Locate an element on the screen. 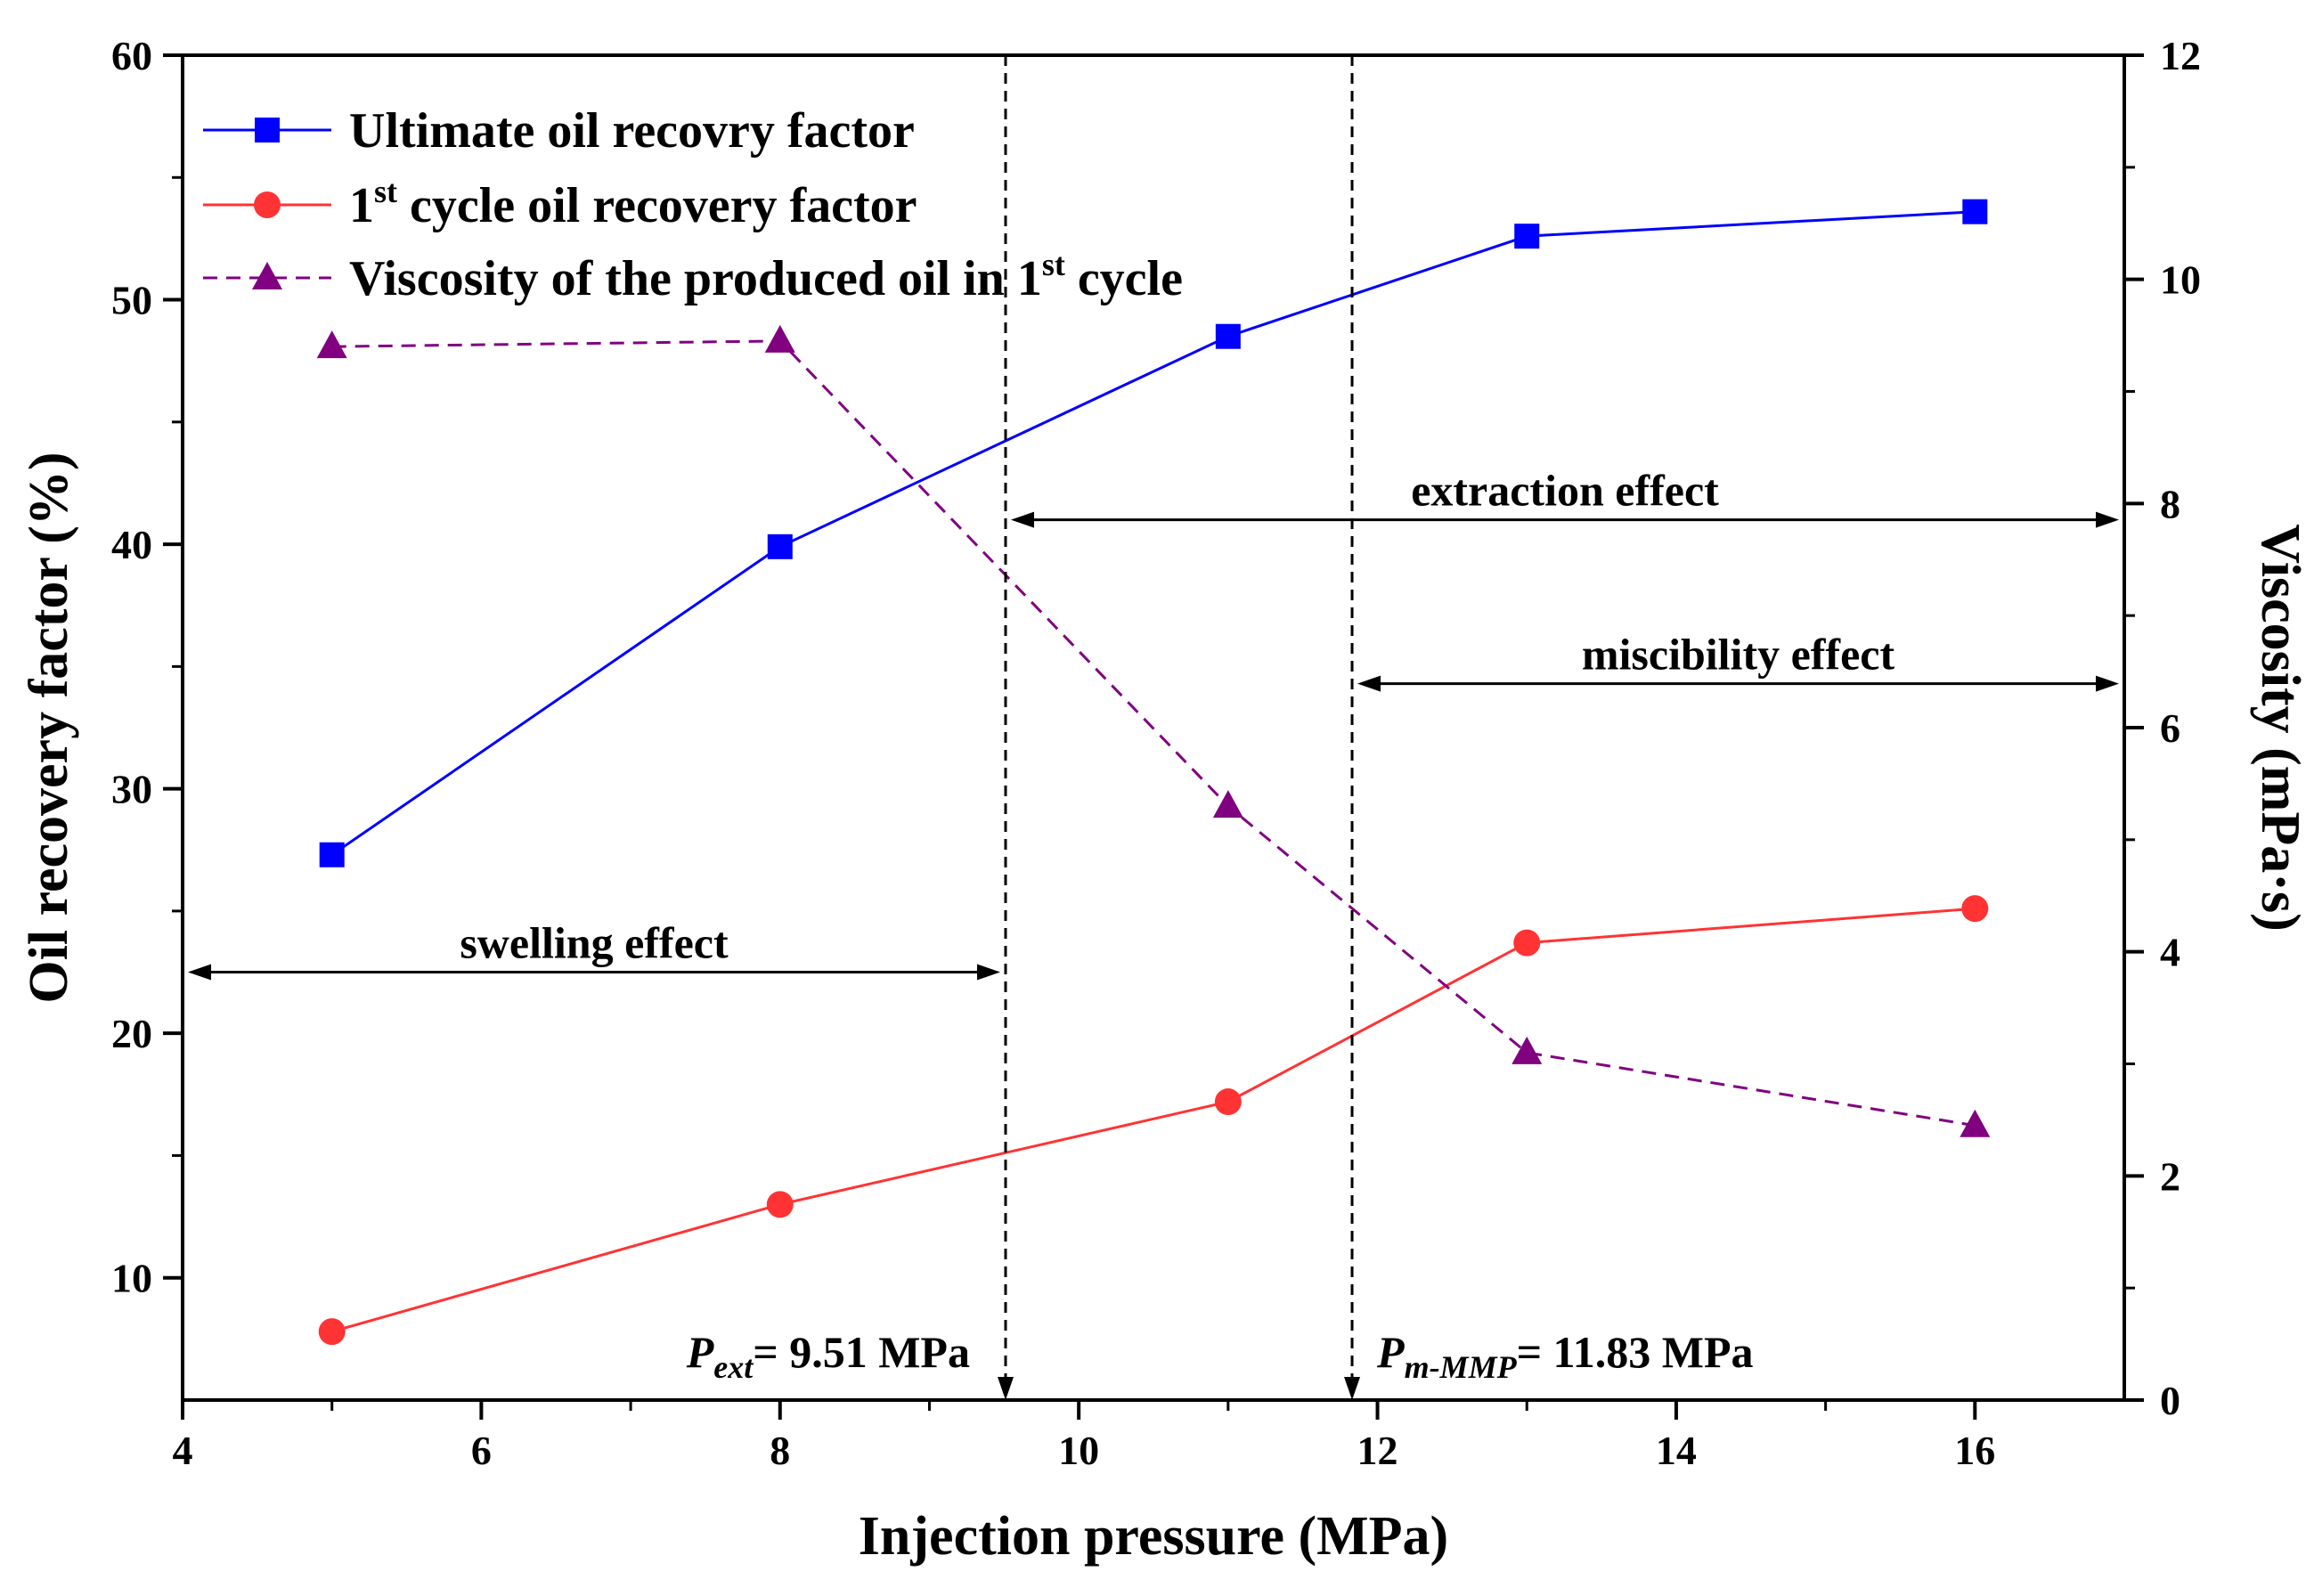 This screenshot has height=1596, width=2306. x-tick-label: 12 is located at coordinates (1377, 1450).